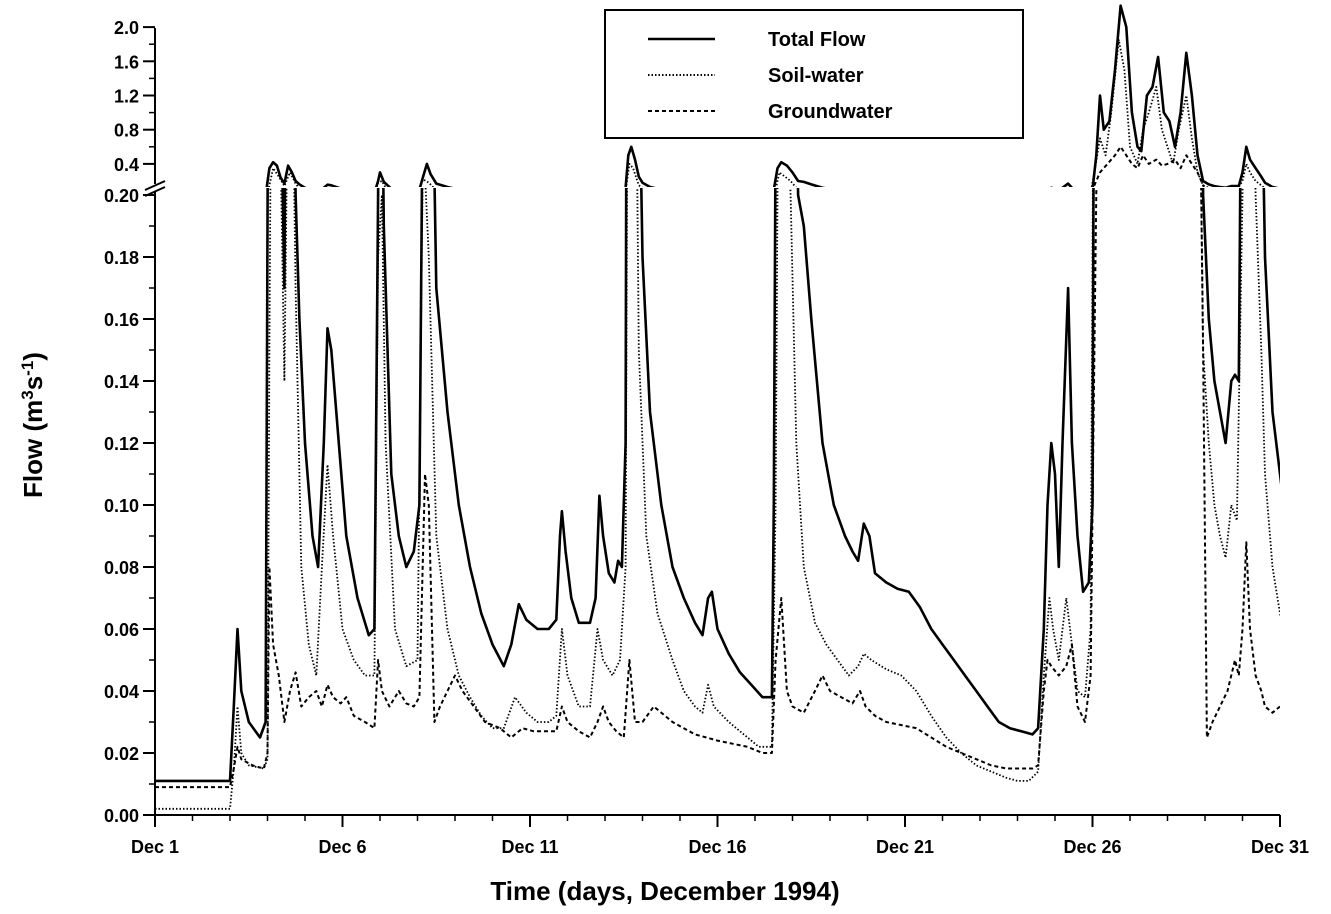  I want to click on legend-label-soil-water: Soil-water, so click(816, 76).